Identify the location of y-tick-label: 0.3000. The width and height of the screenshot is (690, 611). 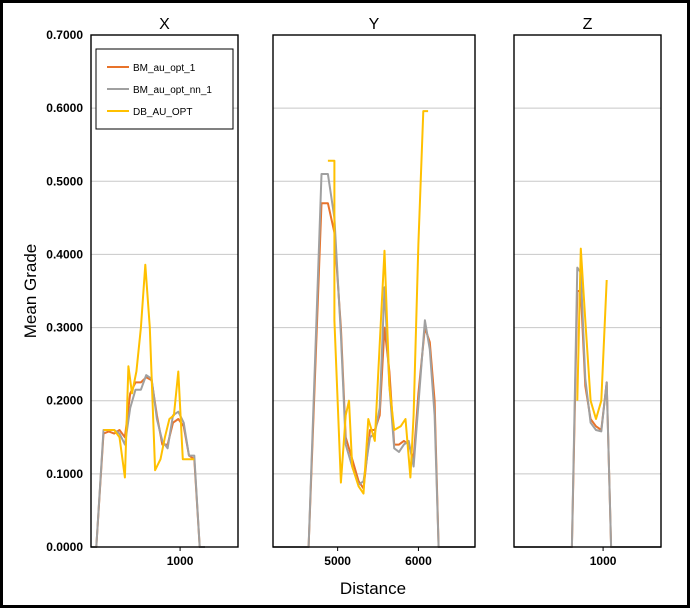
(64, 328).